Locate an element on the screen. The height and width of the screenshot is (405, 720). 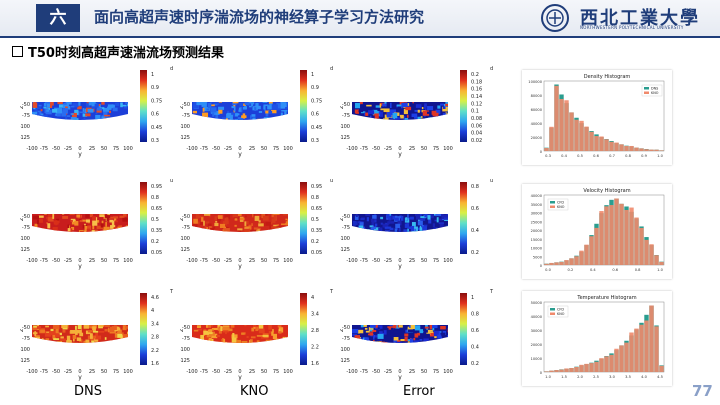
legend-swatch is located at coordinates (552, 202).